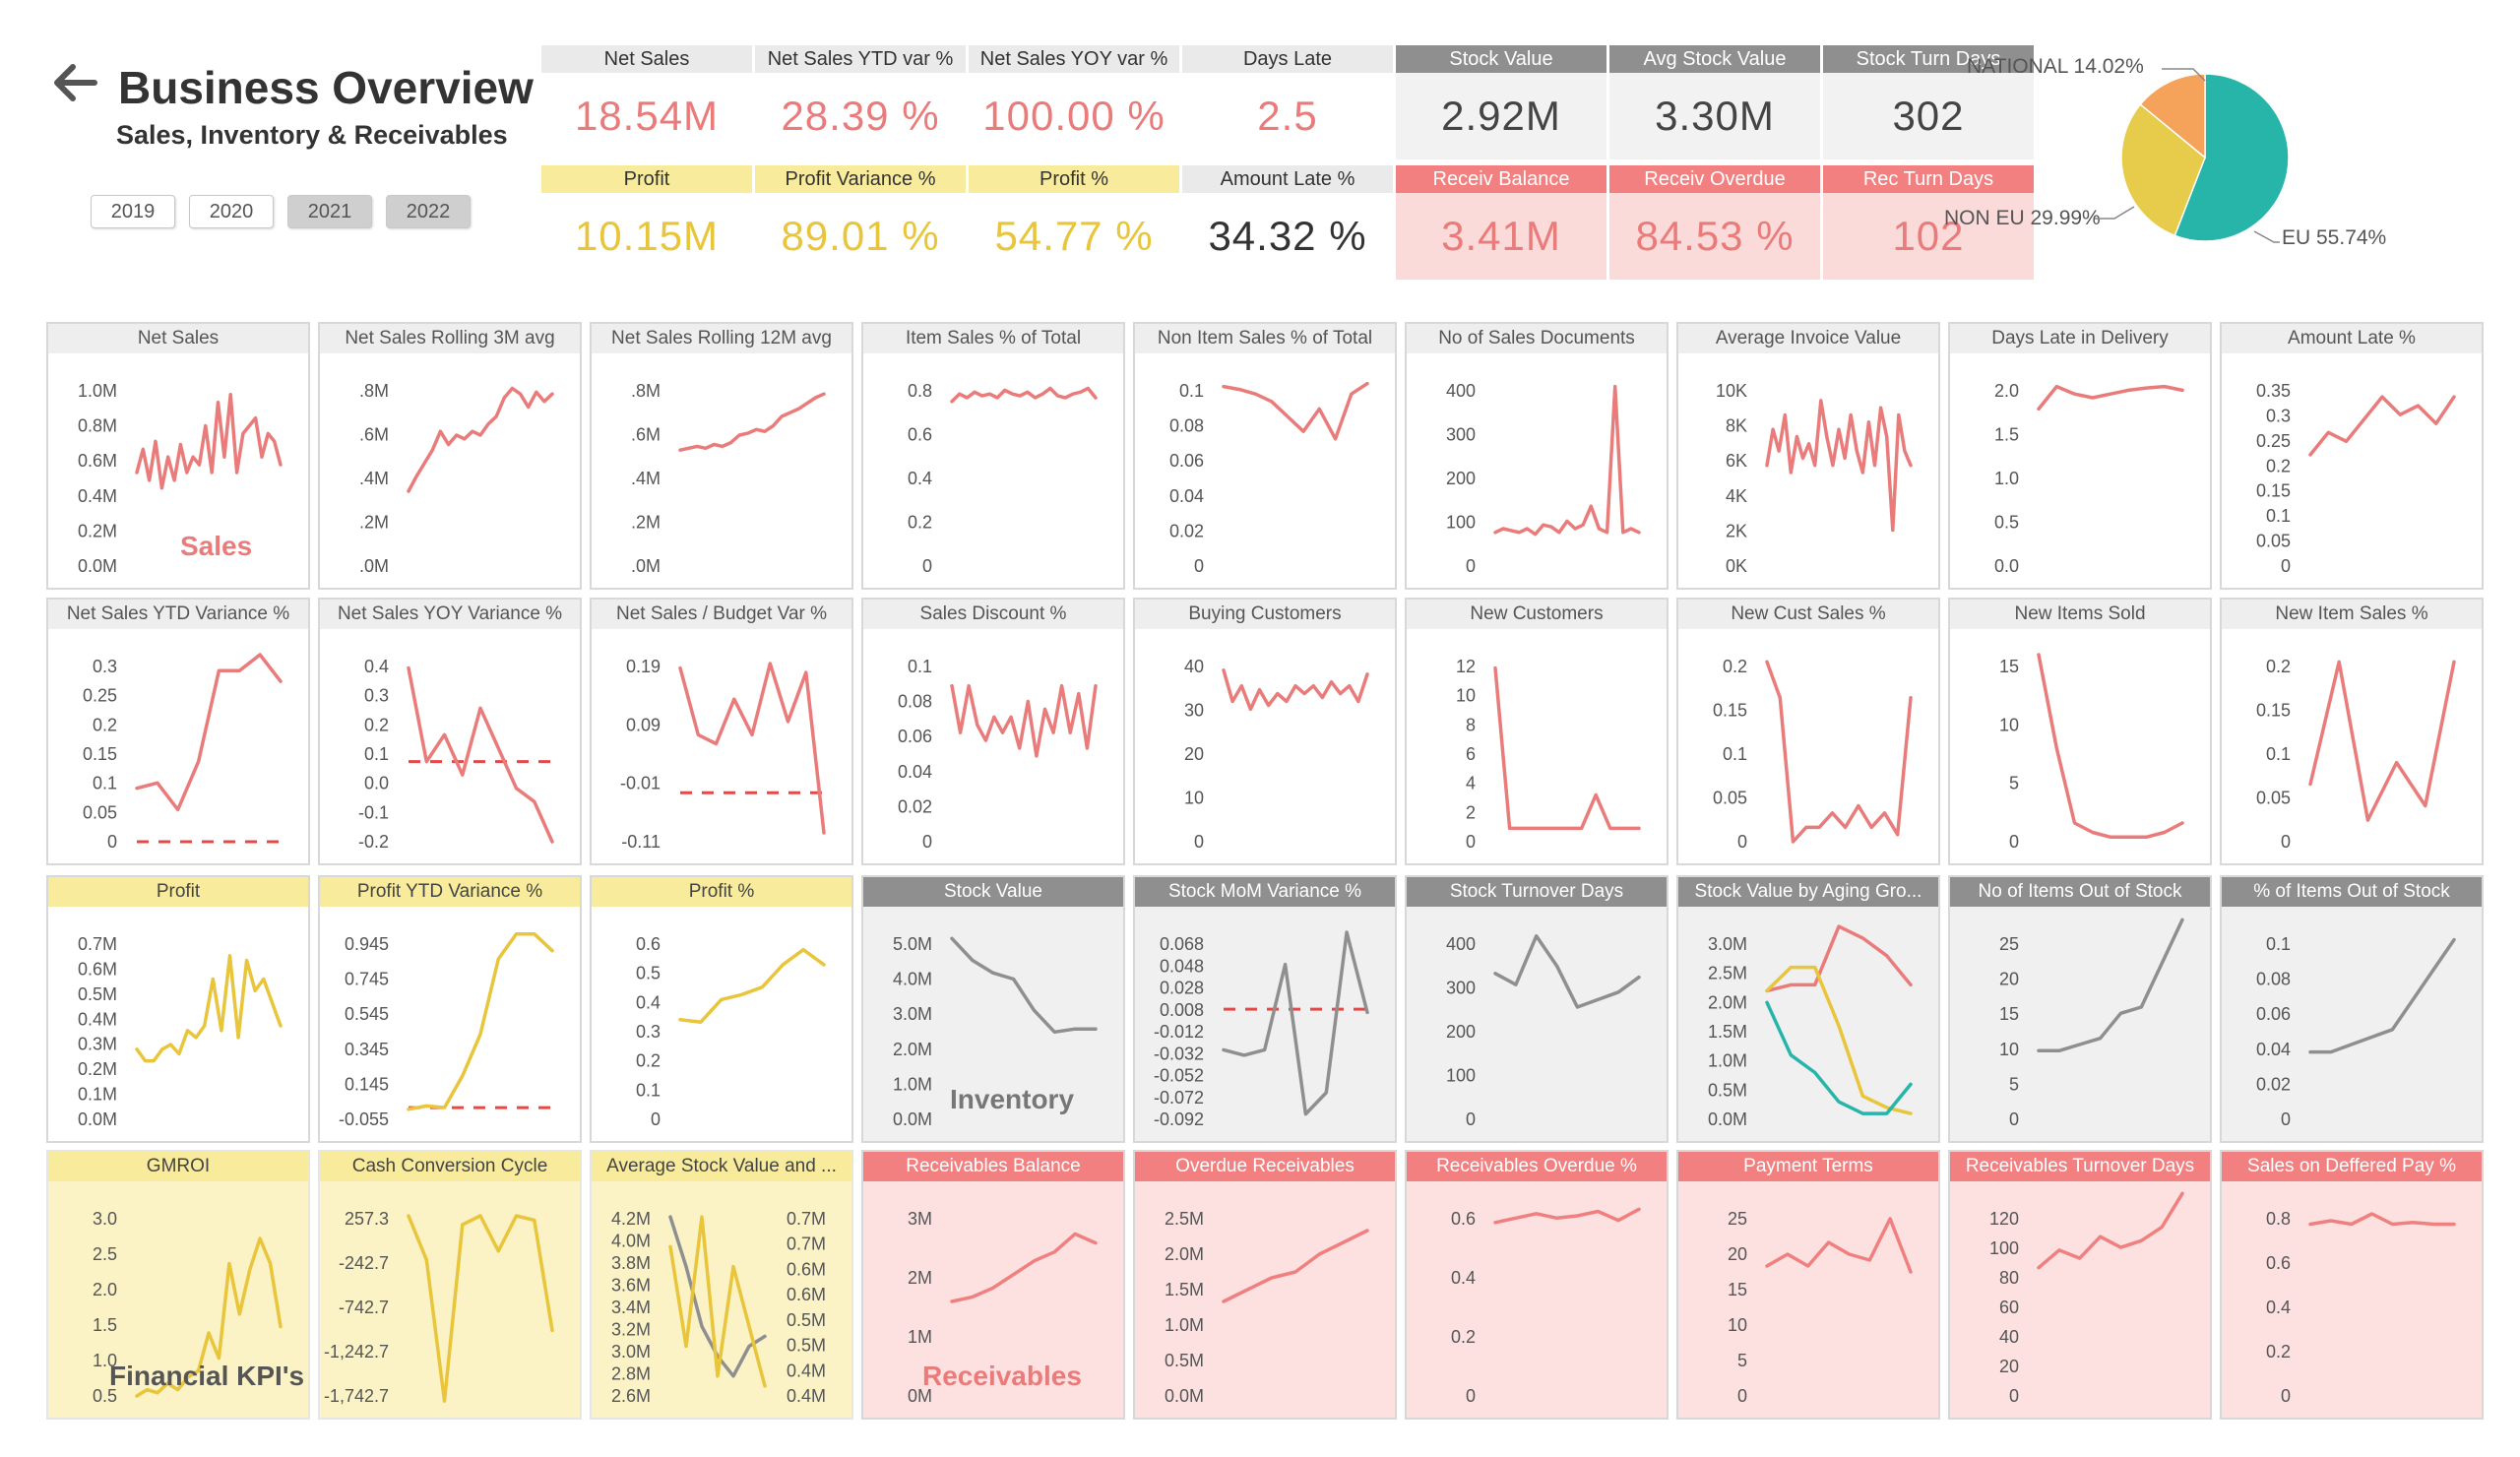 This screenshot has height=1457, width=2520. I want to click on chart-tile-sales-on-deffered-pay: Sales on Deffered Pay % 0.8 0.6 0.4 0.2 0, so click(2352, 1285).